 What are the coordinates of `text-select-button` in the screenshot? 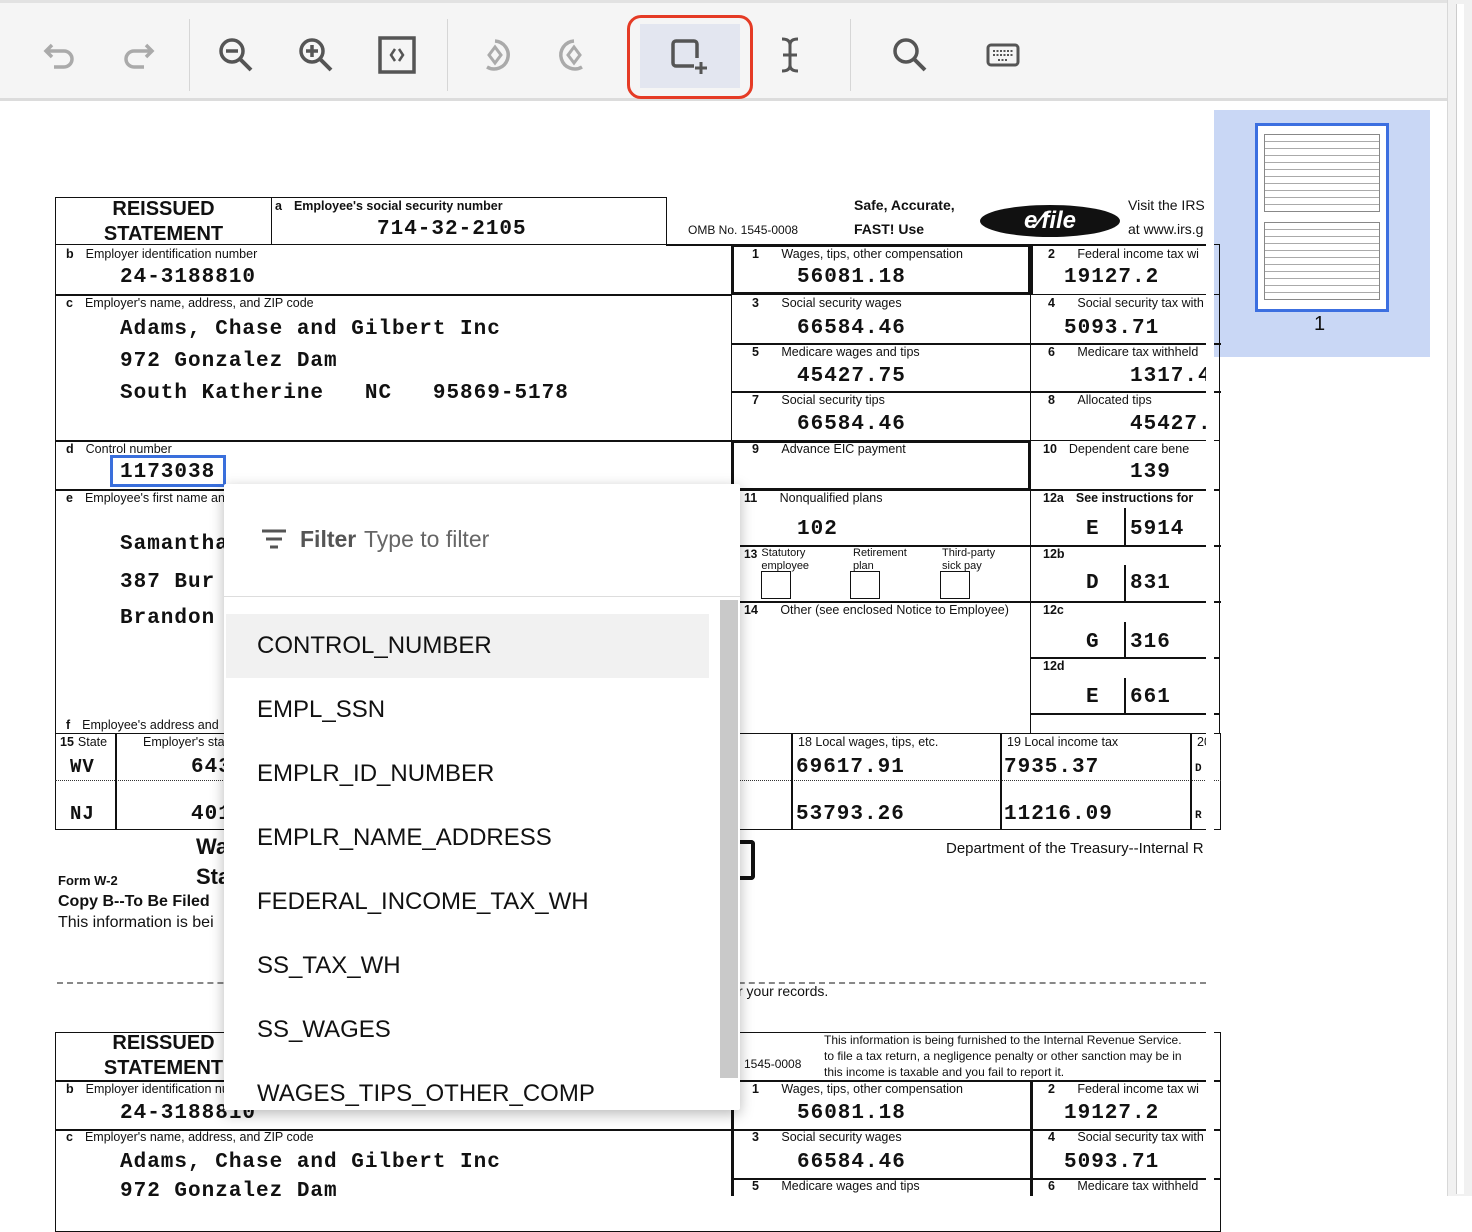 It's located at (790, 55).